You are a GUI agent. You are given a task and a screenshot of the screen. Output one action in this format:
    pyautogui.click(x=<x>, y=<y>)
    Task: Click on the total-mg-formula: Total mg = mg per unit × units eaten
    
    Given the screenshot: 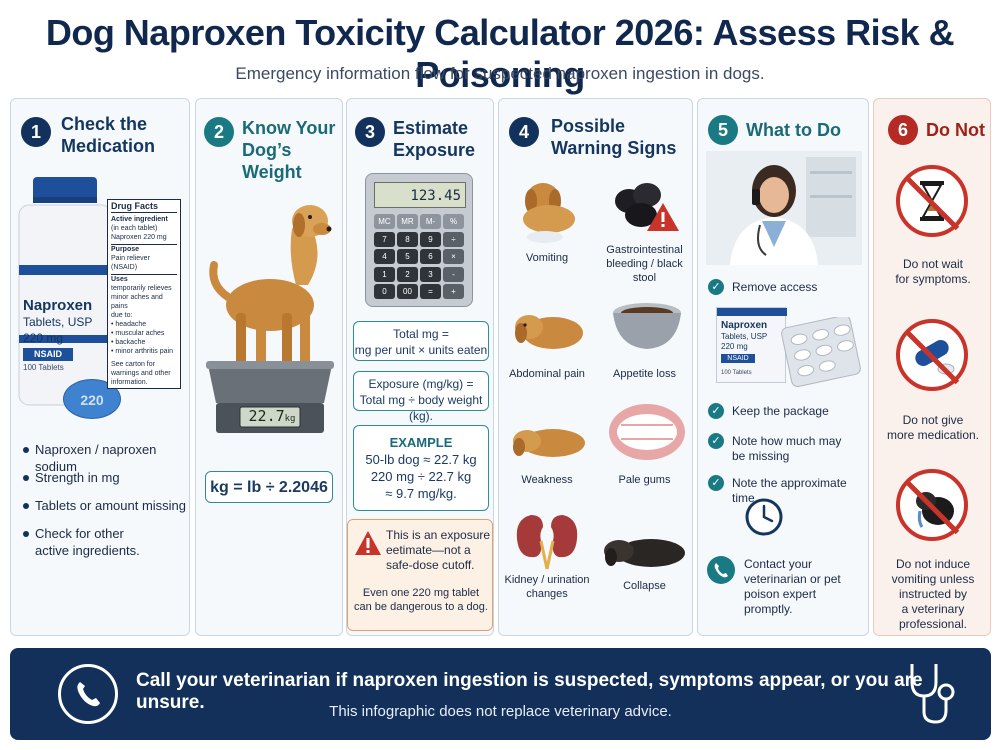 What is the action you would take?
    pyautogui.click(x=421, y=341)
    